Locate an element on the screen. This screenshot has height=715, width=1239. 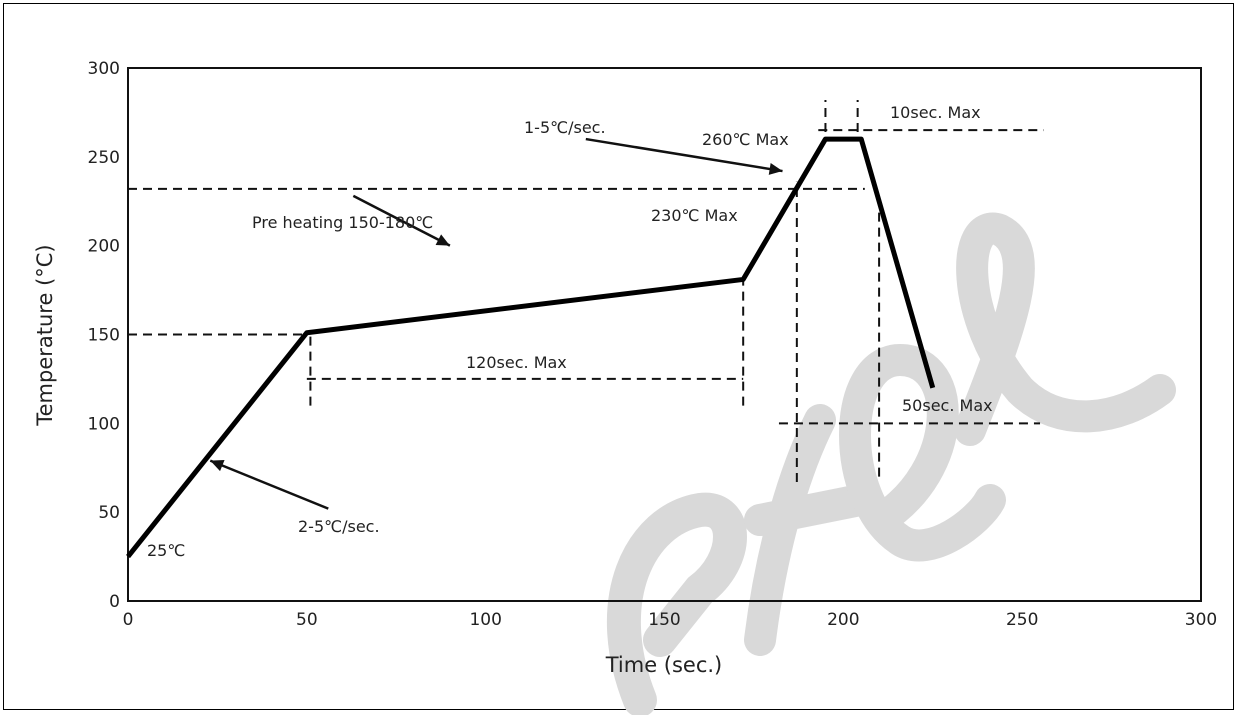
x-axis-label: Time (sec.) is located at coordinates (664, 665).